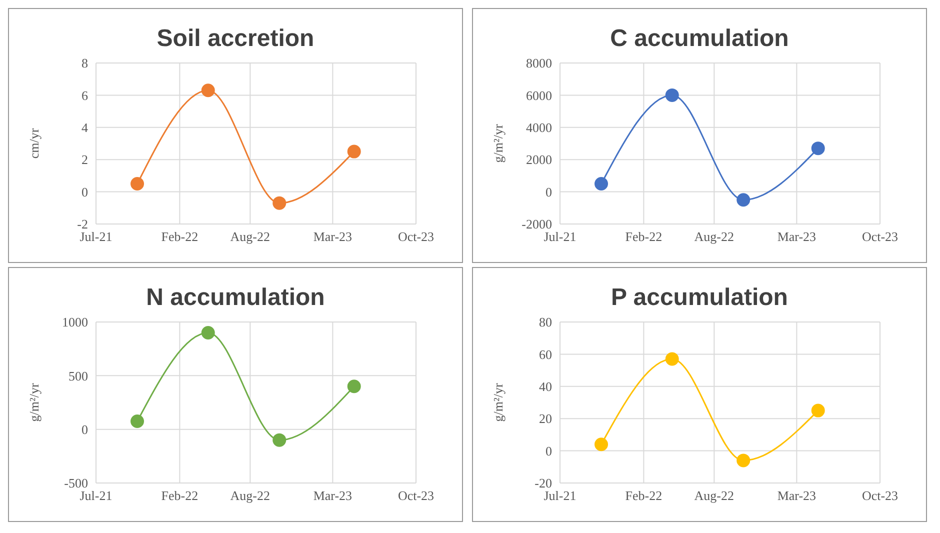 This screenshot has width=940, height=533. What do you see at coordinates (84, 160) in the screenshot?
I see `y-tick-label: 2` at bounding box center [84, 160].